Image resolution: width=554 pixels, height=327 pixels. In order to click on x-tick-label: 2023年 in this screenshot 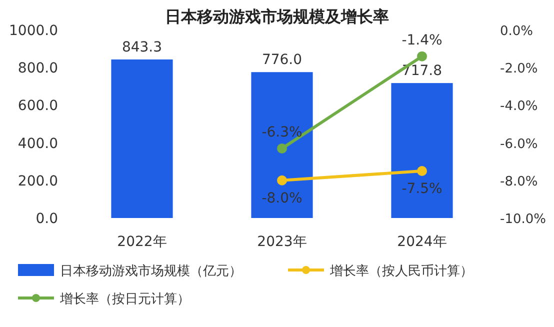, I will do `click(282, 242)`.